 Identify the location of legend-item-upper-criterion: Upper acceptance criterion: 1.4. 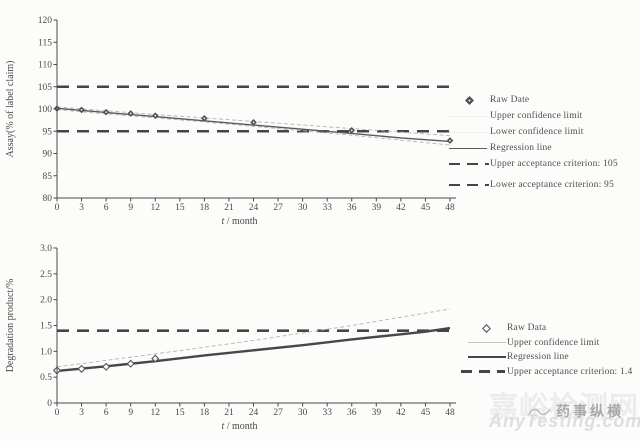
(543, 372).